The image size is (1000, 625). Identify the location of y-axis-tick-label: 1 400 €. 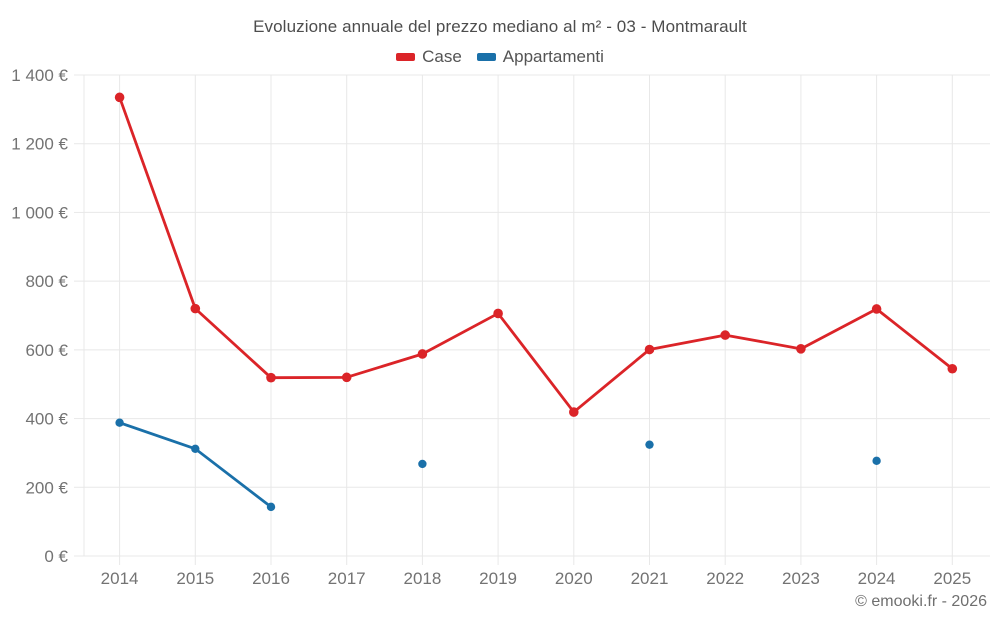
(39, 75).